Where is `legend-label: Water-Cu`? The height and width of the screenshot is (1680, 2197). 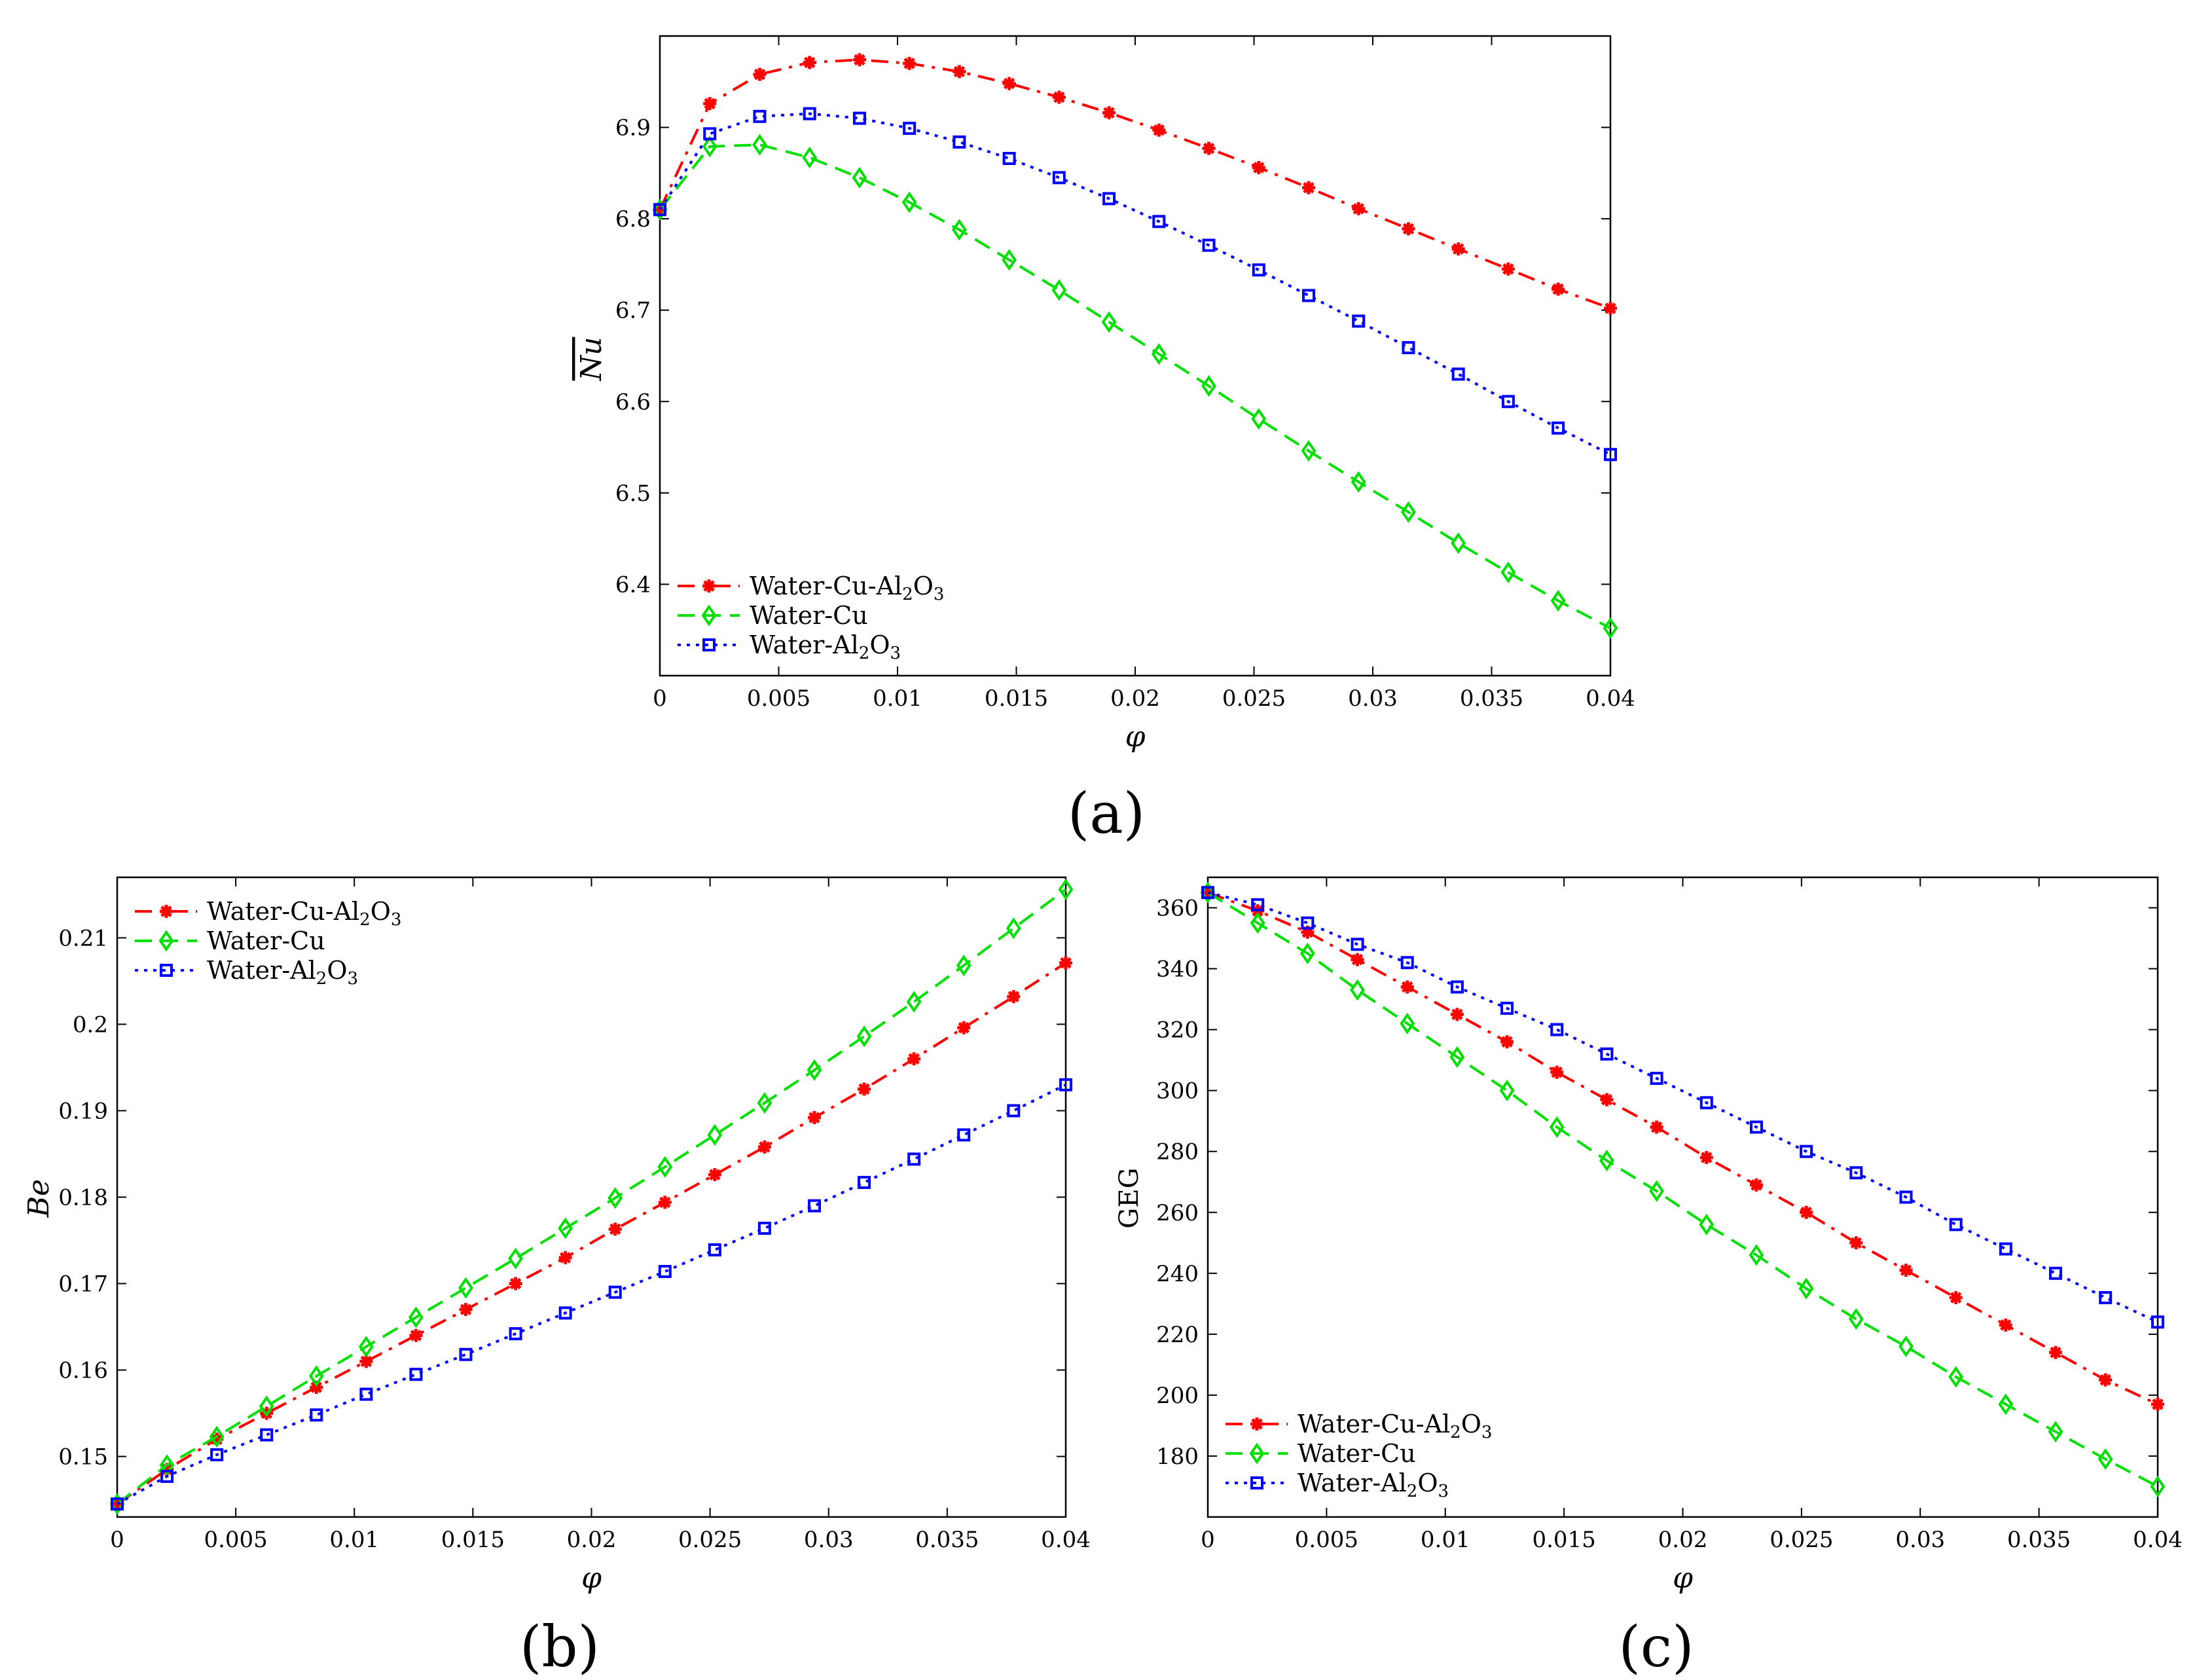 legend-label: Water-Cu is located at coordinates (1357, 1453).